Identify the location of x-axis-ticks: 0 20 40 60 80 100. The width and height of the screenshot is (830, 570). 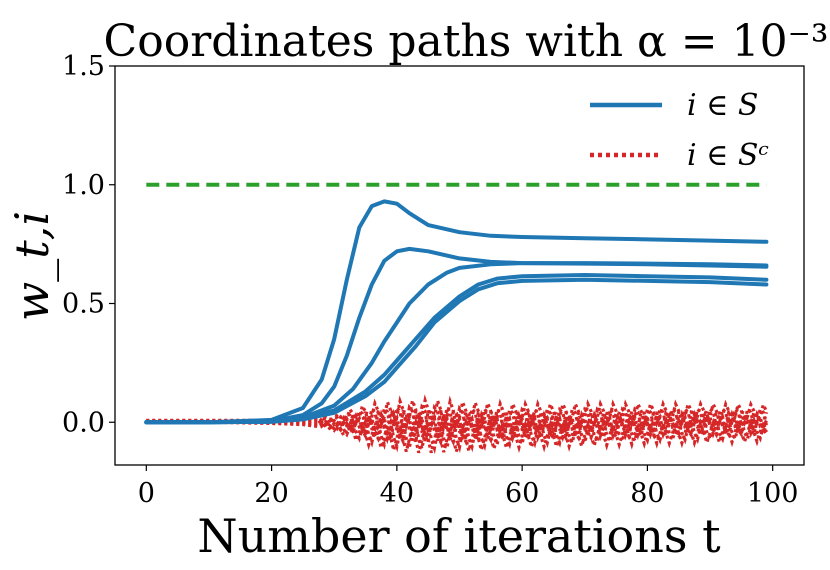
(468, 487).